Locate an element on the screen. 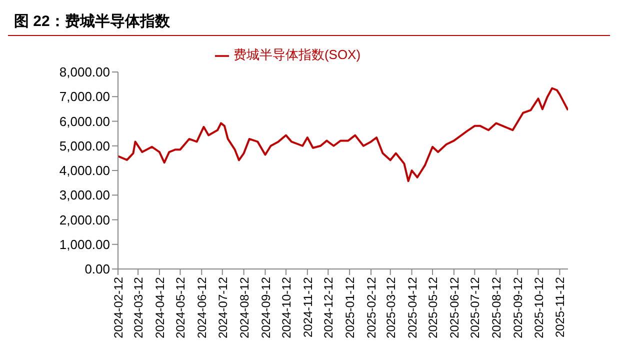 This screenshot has height=356, width=618. x-tick-label: 2025-06-12 is located at coordinates (454, 307).